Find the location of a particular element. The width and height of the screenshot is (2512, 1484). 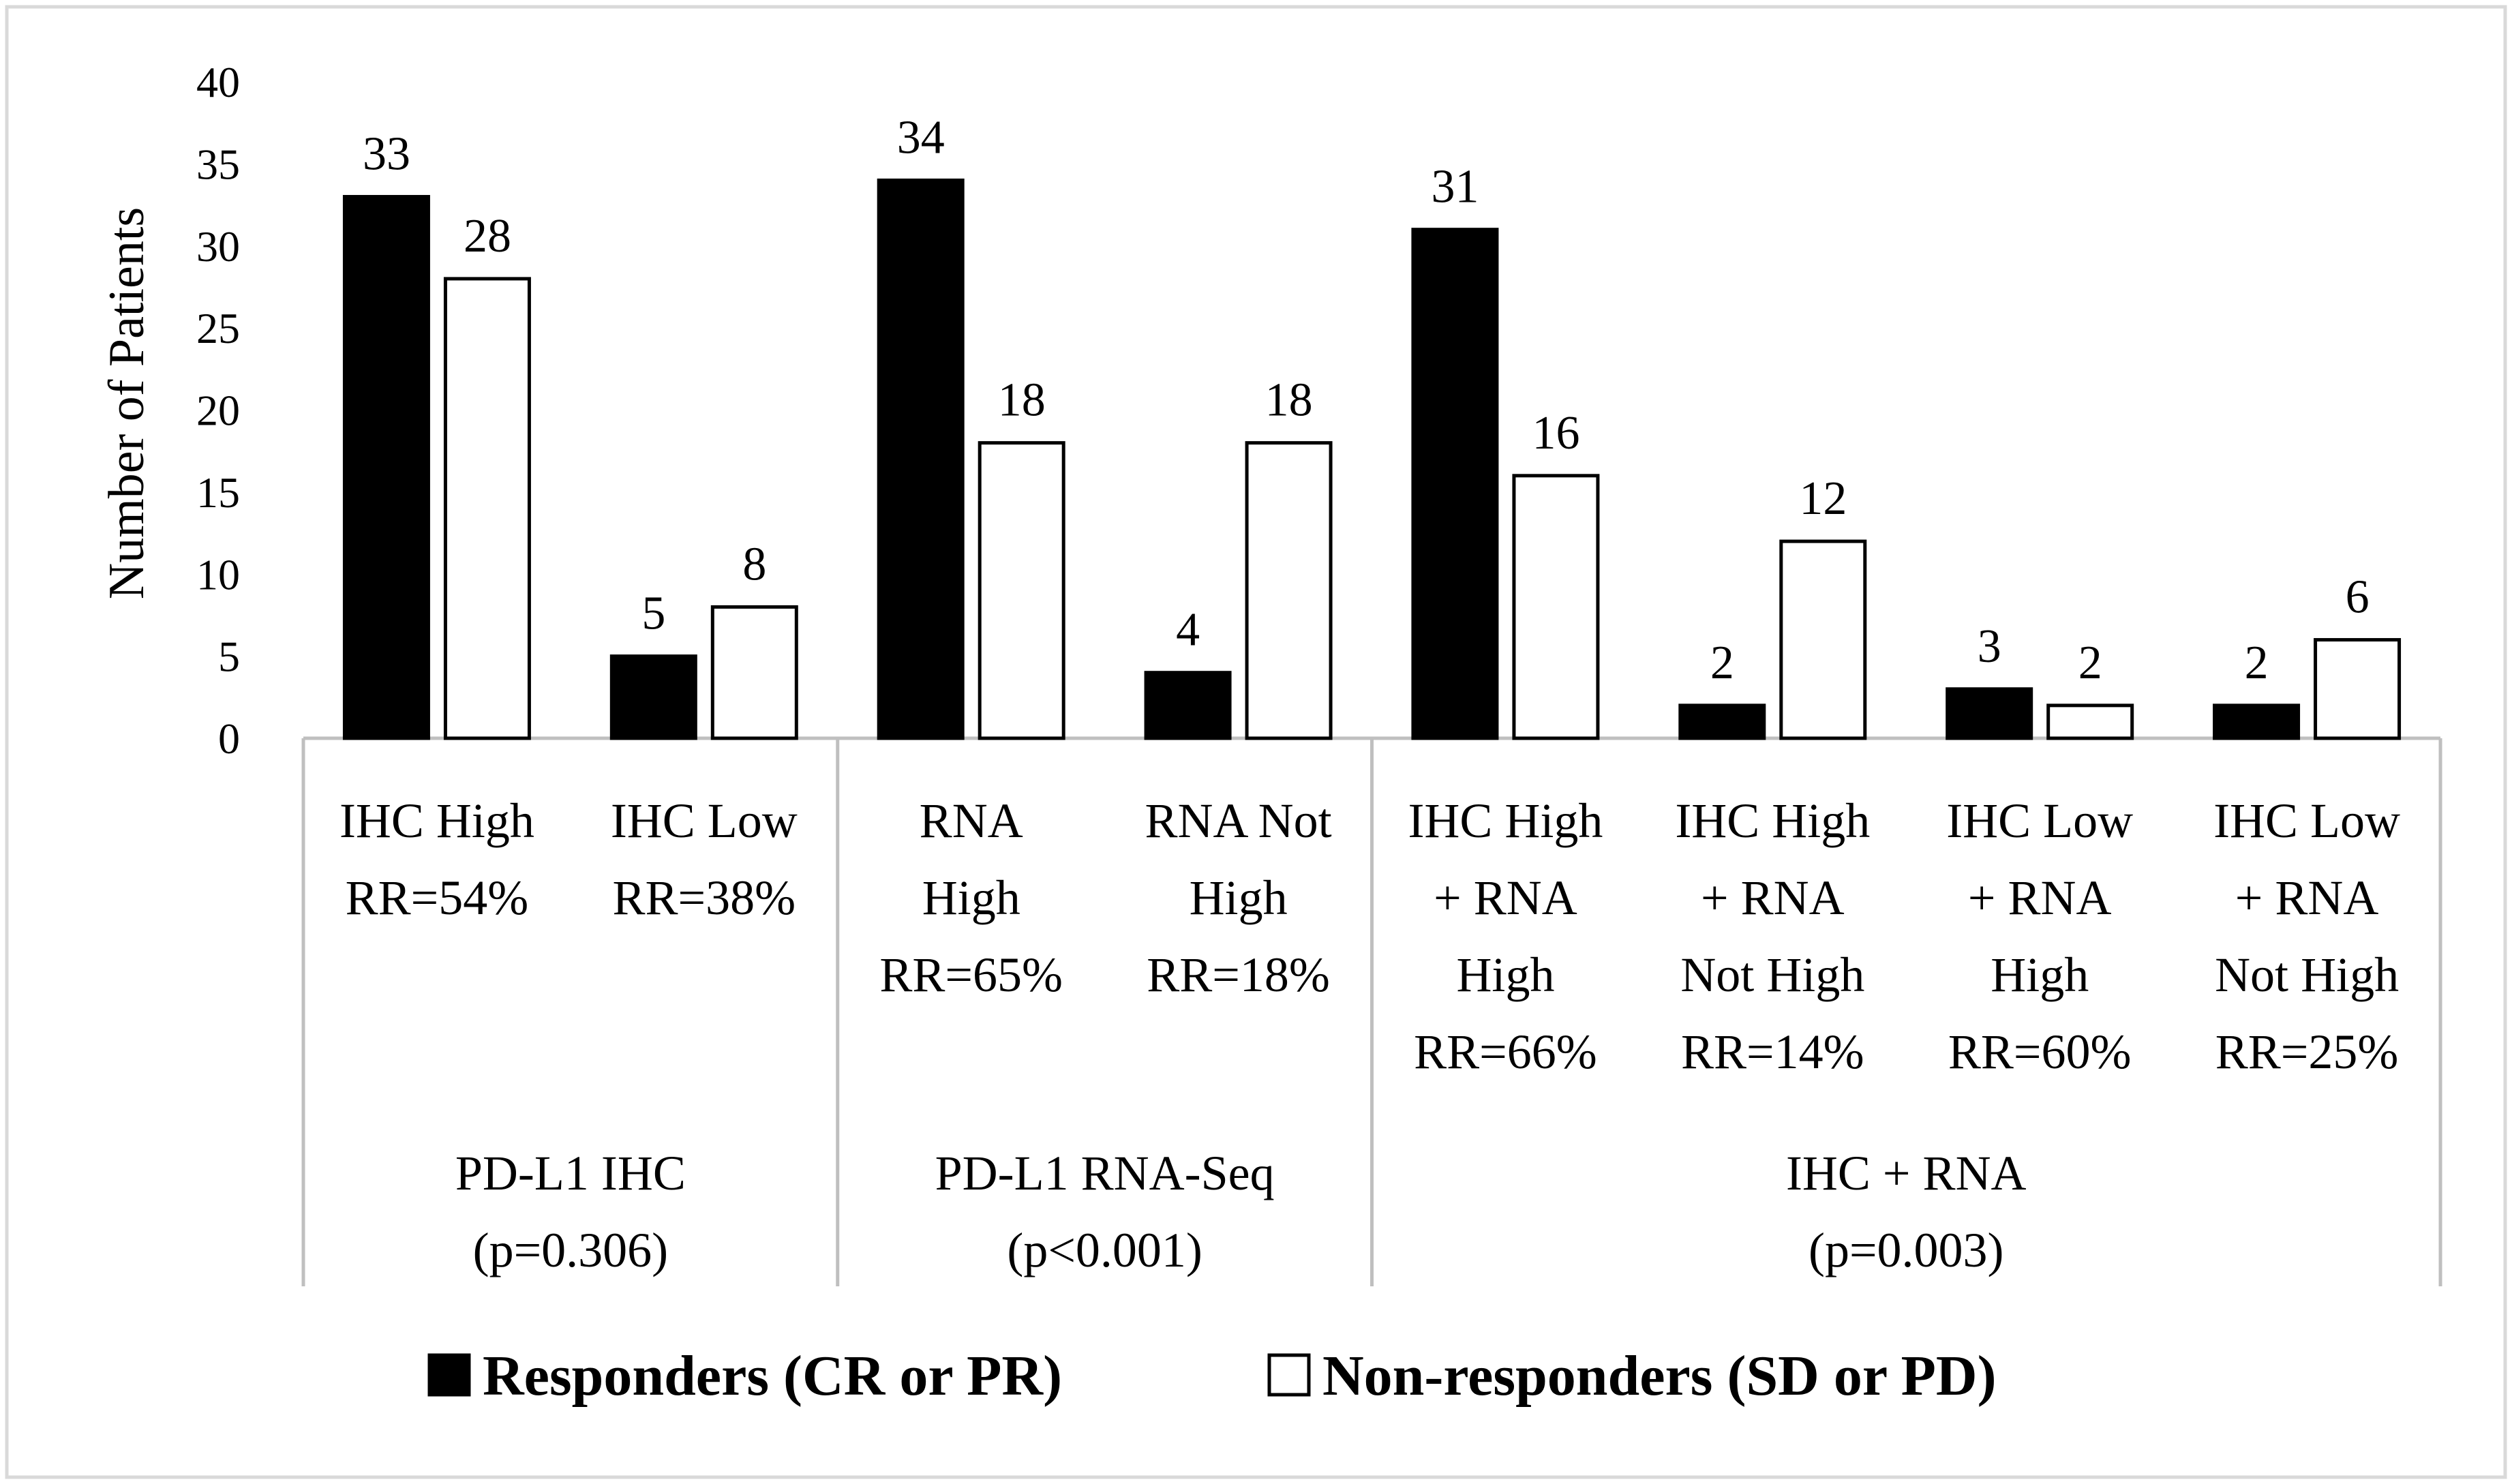

group-label: PD-L1 IHC is located at coordinates (570, 1173).